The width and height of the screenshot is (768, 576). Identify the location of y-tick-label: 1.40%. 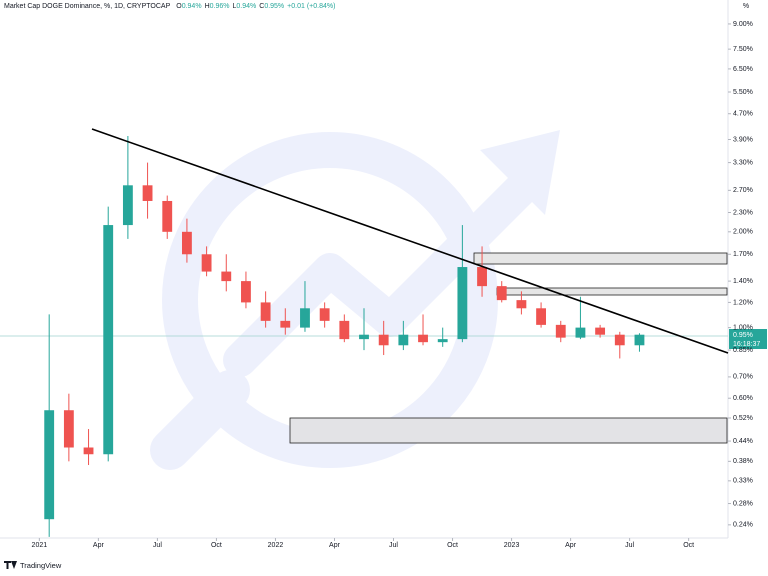
(743, 281).